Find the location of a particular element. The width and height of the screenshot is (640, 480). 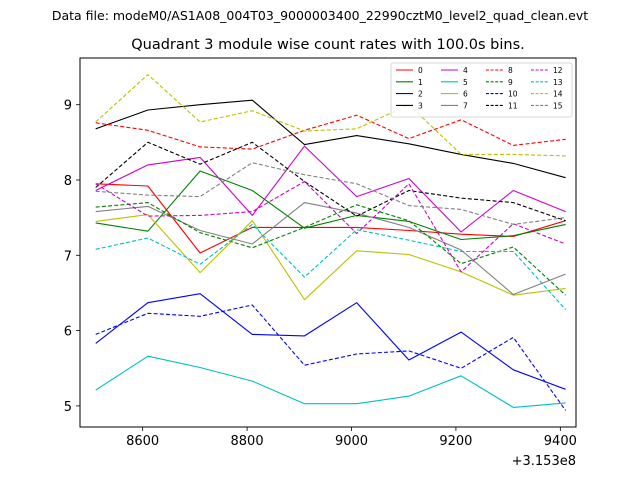

x-tick-label-9000: 9000 is located at coordinates (351, 441).